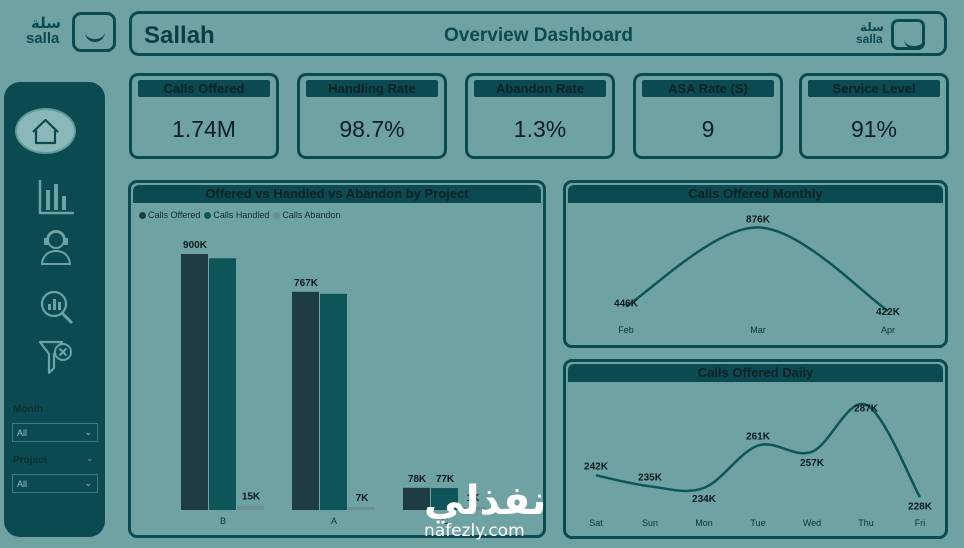 The height and width of the screenshot is (548, 964). I want to click on salla-logo: سلة salla, so click(46, 30).